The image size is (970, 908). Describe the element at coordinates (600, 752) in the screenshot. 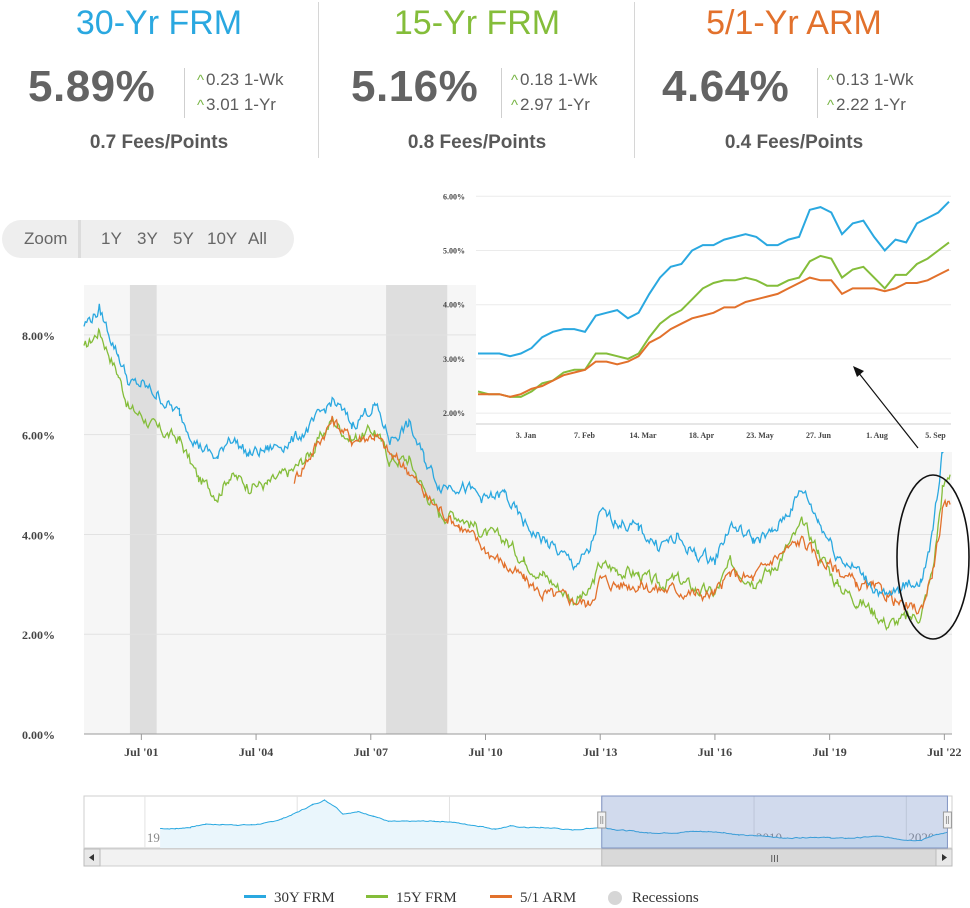

I see `x-tick-label: Jul '13` at that location.